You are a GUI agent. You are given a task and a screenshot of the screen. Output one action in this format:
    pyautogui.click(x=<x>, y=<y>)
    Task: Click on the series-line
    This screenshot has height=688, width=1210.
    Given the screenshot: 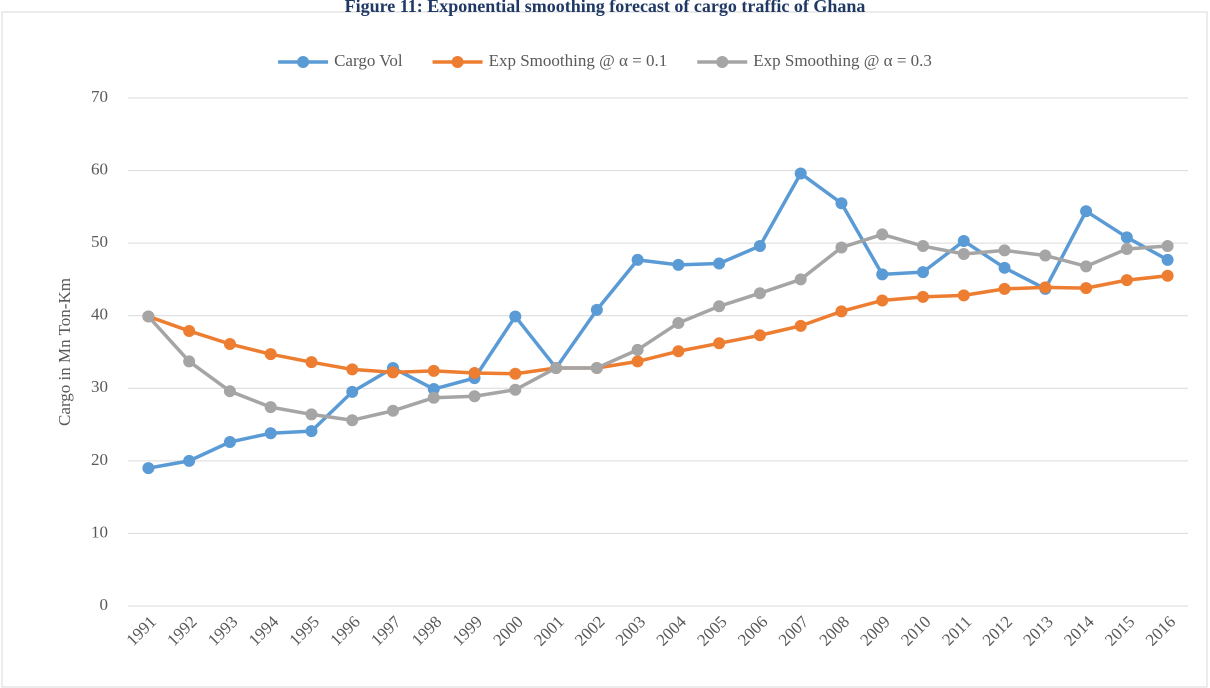 What is the action you would take?
    pyautogui.click(x=657, y=325)
    